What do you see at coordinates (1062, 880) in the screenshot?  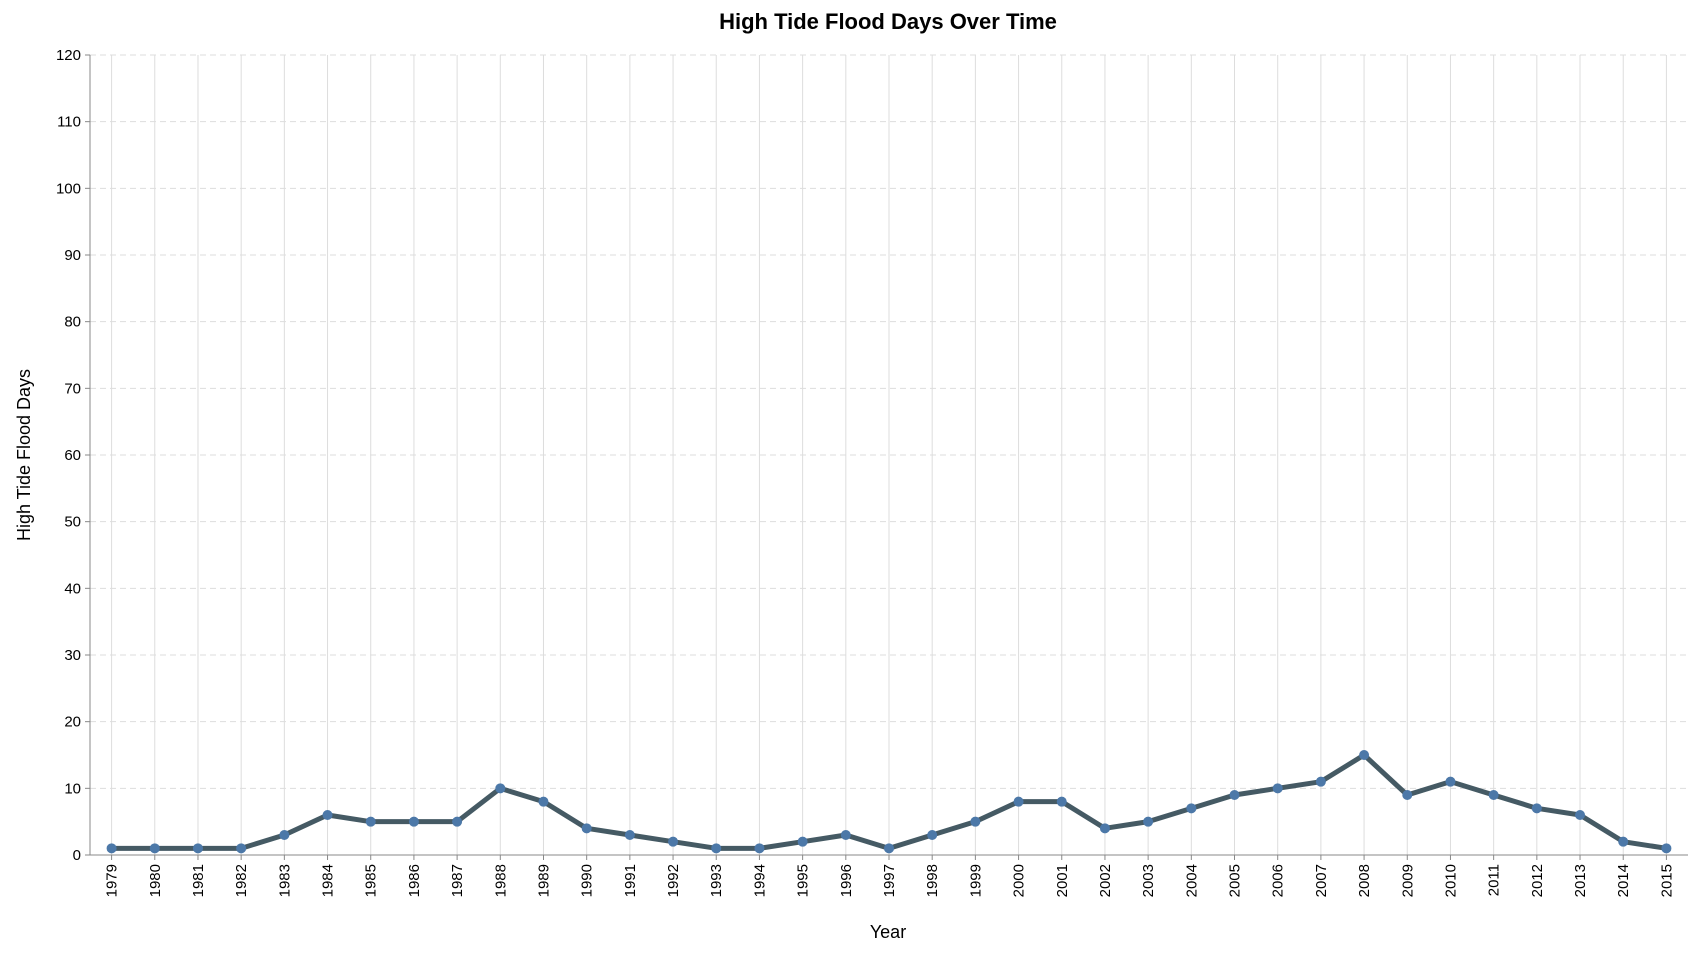 I see `x-tick-label: 2001` at bounding box center [1062, 880].